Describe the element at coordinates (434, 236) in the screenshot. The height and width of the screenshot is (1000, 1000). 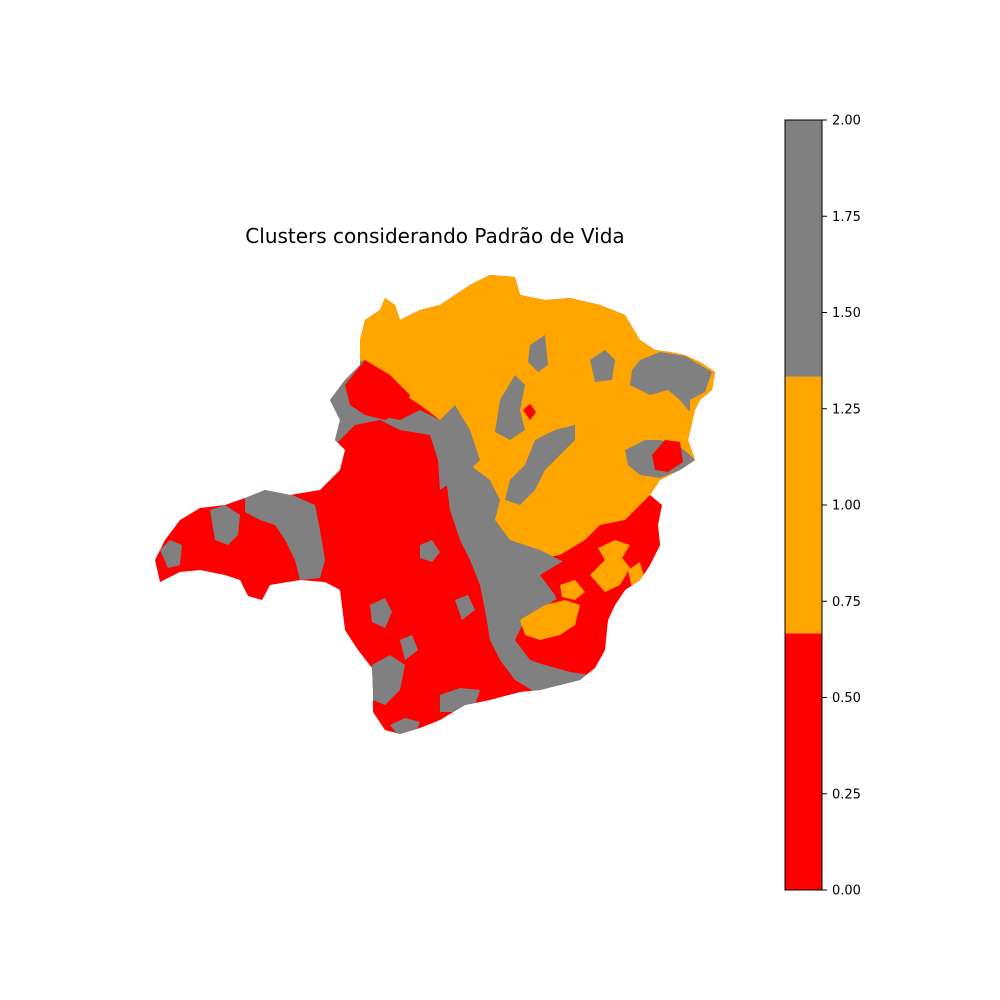
I see `map-title: Clusters considerando Padrão de Vida` at that location.